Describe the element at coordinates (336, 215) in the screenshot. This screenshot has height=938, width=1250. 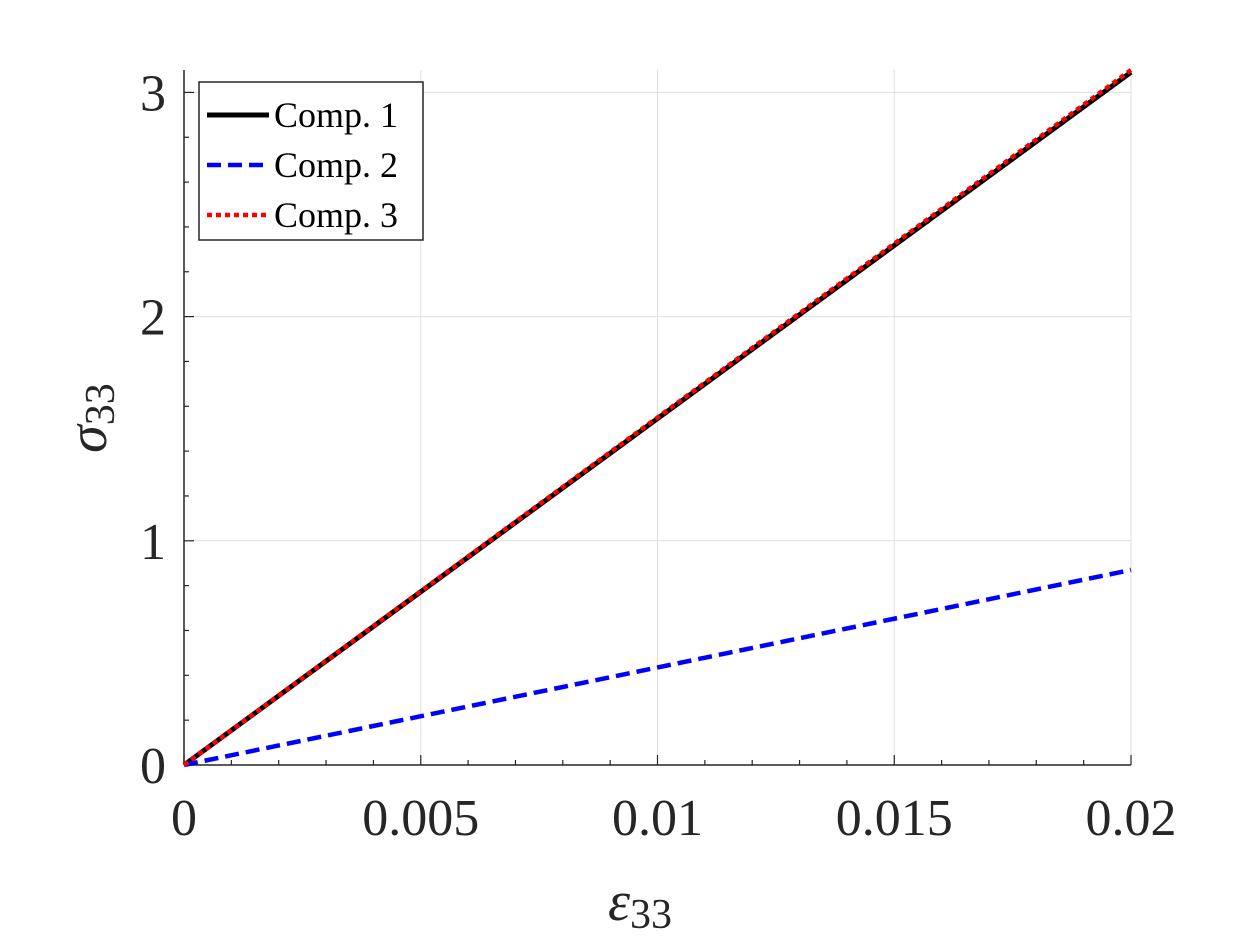
I see `legend-entry: Comp. 3` at that location.